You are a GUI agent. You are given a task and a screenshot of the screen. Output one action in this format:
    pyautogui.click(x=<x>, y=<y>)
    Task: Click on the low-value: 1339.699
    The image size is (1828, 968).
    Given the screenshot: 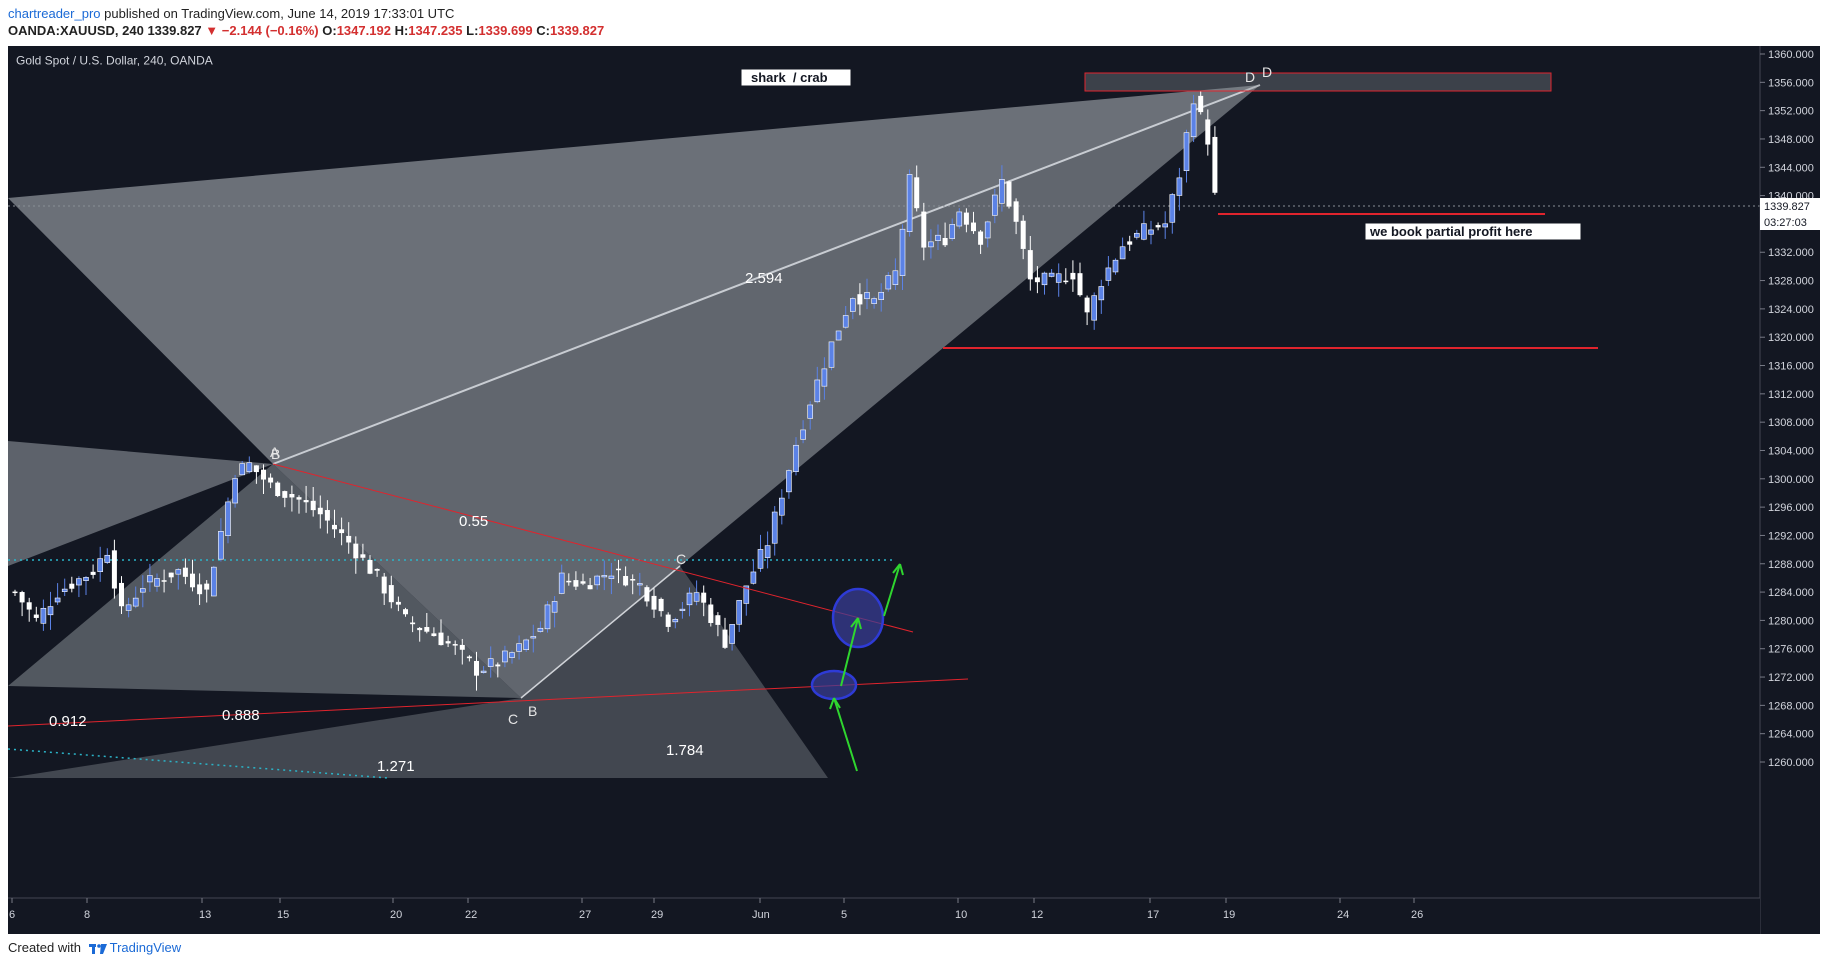 What is the action you would take?
    pyautogui.click(x=505, y=30)
    